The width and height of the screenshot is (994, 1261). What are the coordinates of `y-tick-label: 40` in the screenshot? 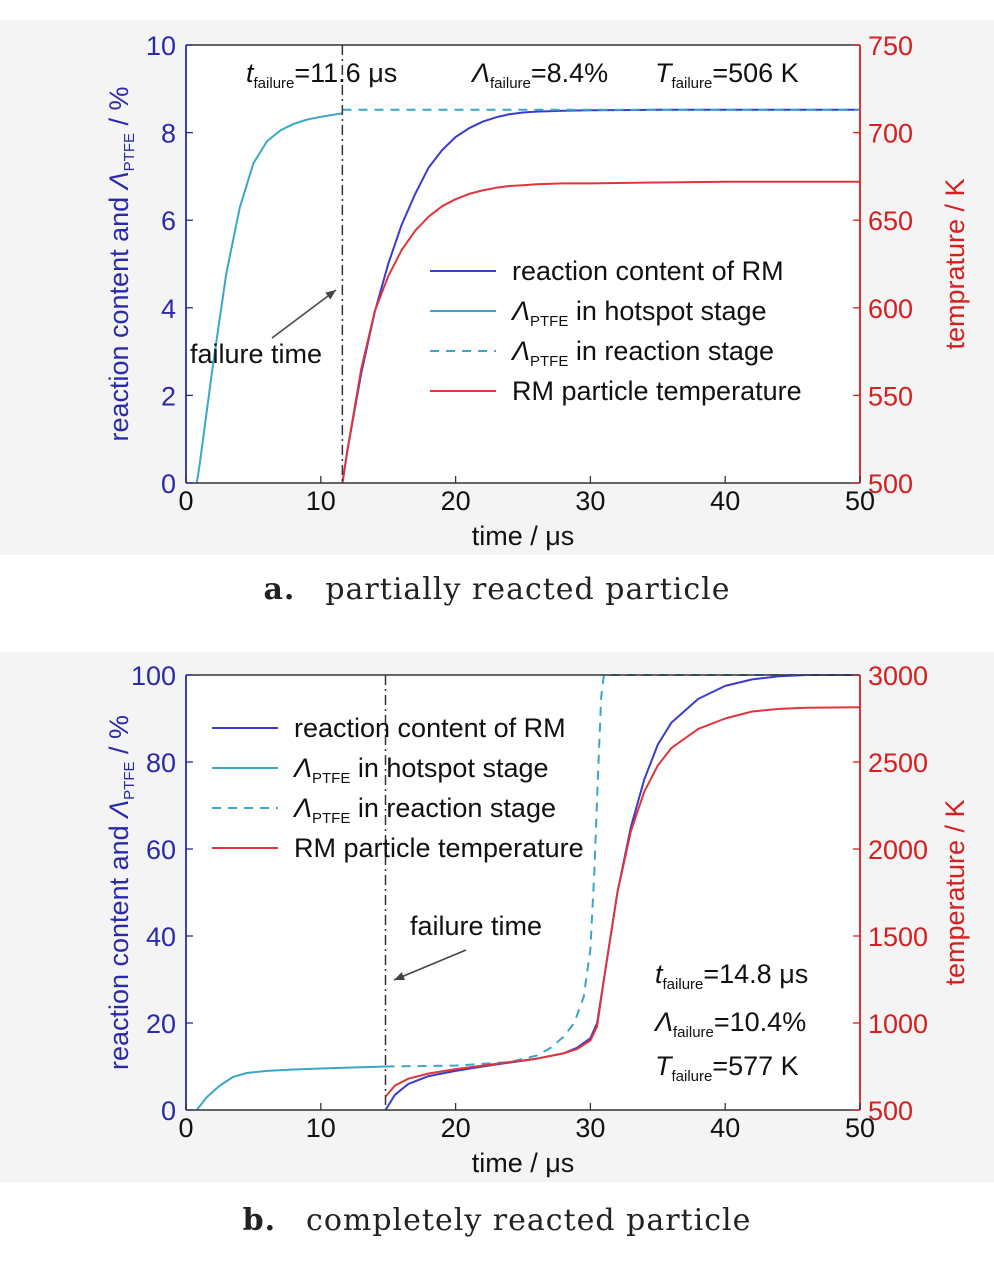 It's located at (161, 937).